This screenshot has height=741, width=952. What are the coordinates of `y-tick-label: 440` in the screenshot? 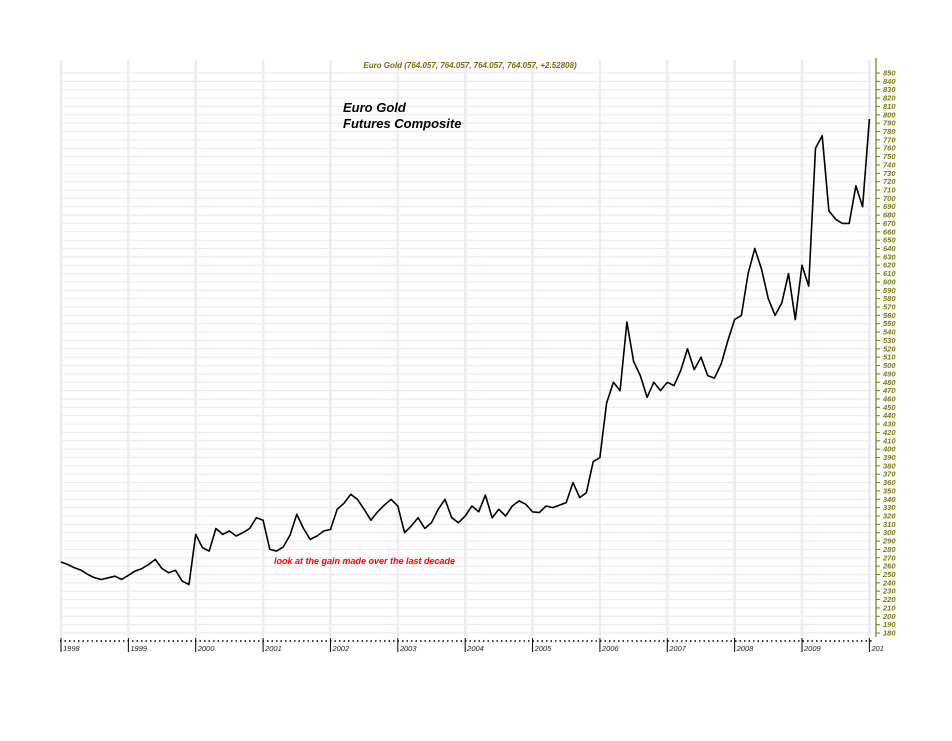 It's located at (889, 415).